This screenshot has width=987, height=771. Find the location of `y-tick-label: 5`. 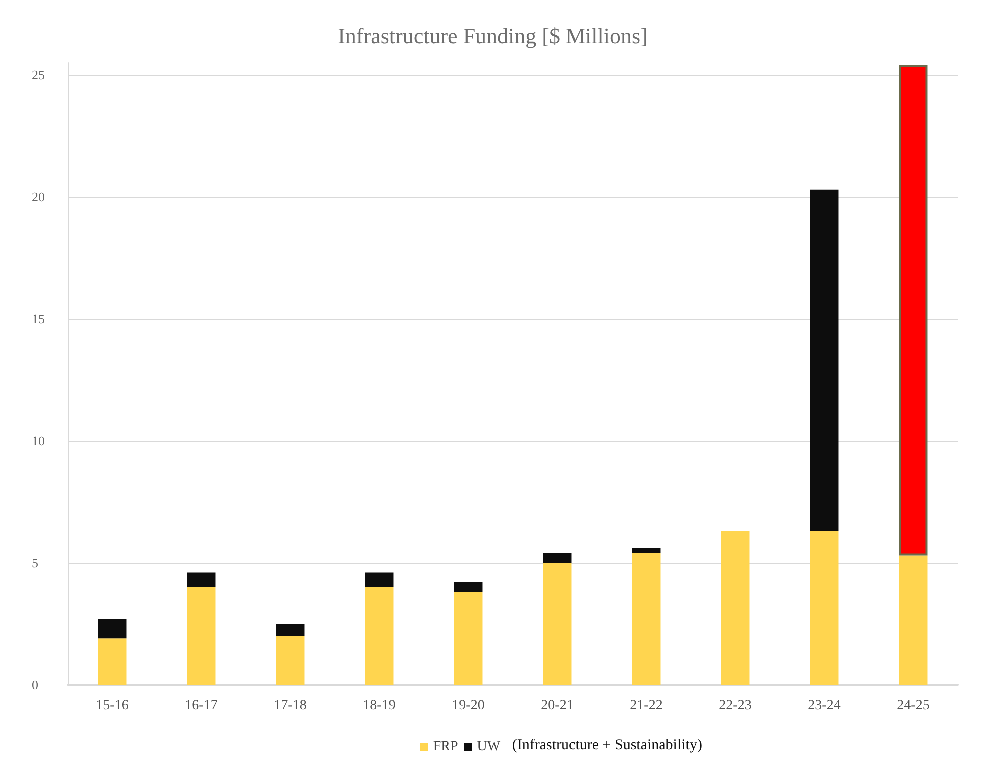

y-tick-label: 5 is located at coordinates (35, 563).